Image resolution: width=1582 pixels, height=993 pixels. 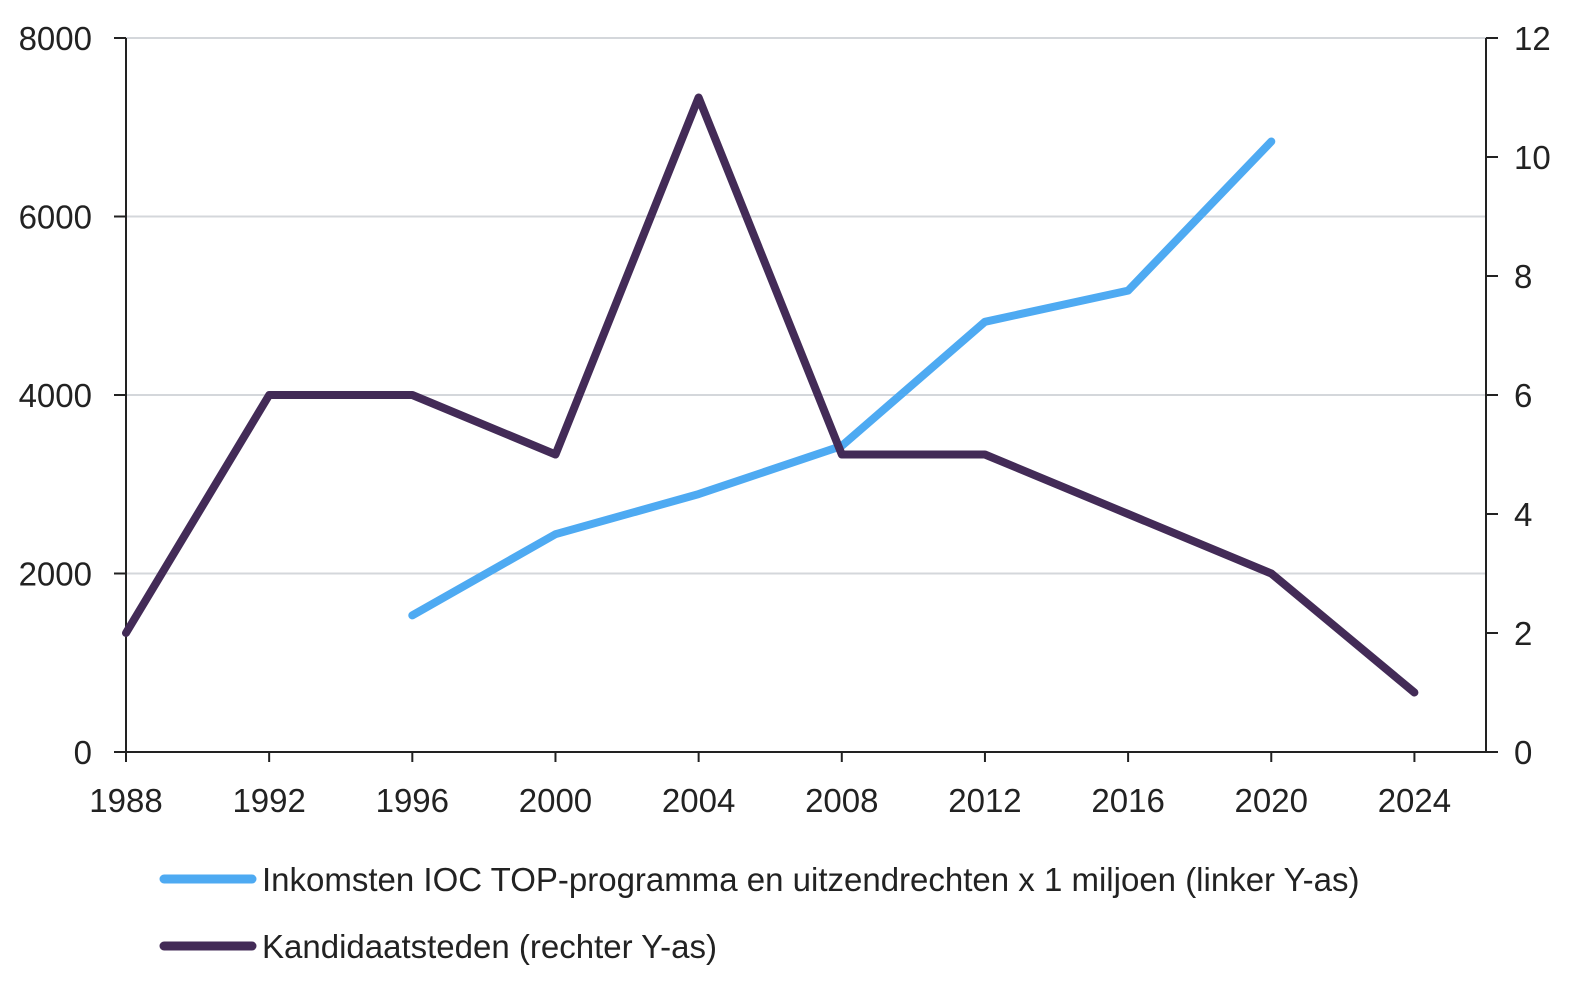 I want to click on right-tick-label: 0, so click(x=1523, y=752).